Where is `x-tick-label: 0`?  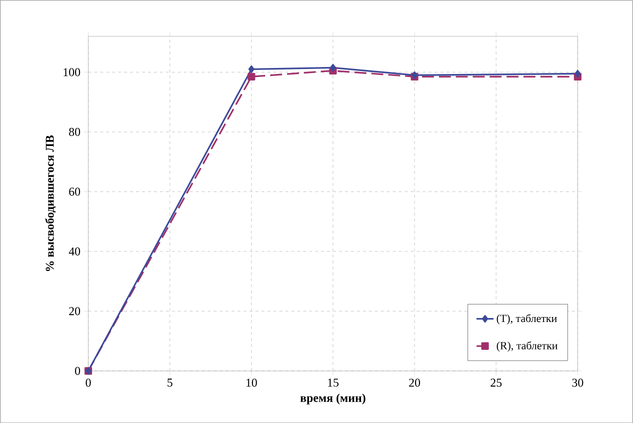
x-tick-label: 0 is located at coordinates (88, 382).